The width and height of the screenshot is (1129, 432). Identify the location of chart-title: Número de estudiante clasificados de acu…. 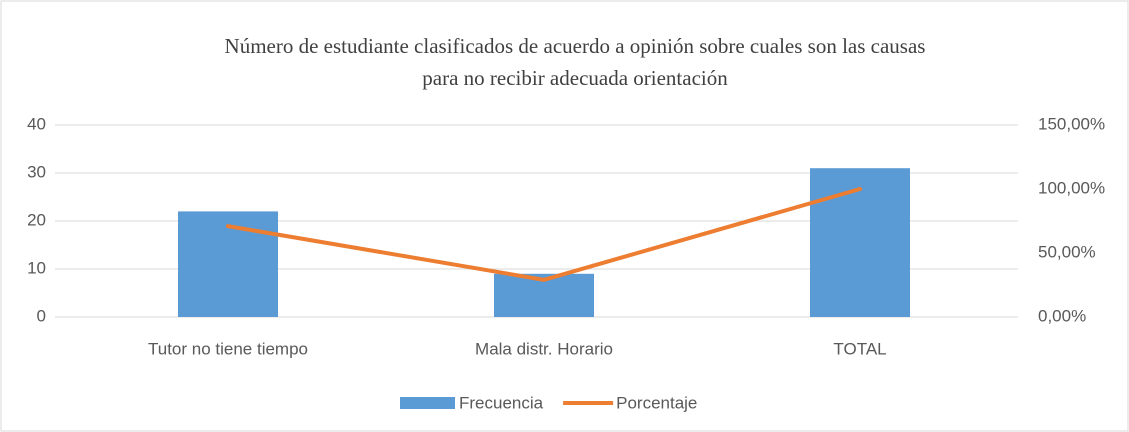
(575, 46).